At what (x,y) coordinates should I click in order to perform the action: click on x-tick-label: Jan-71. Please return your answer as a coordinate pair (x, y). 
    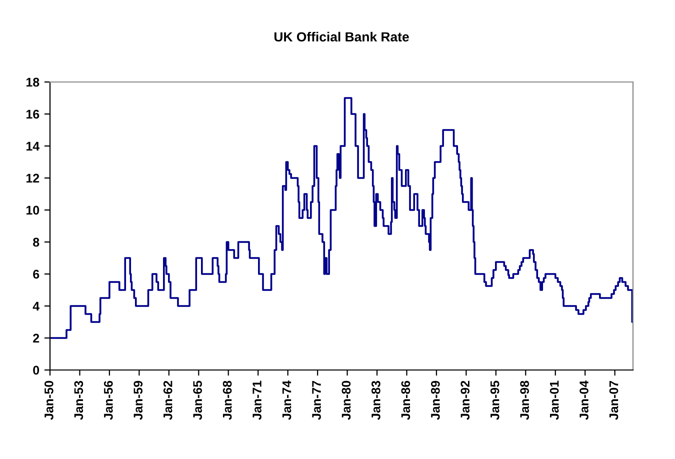
    Looking at the image, I should click on (257, 400).